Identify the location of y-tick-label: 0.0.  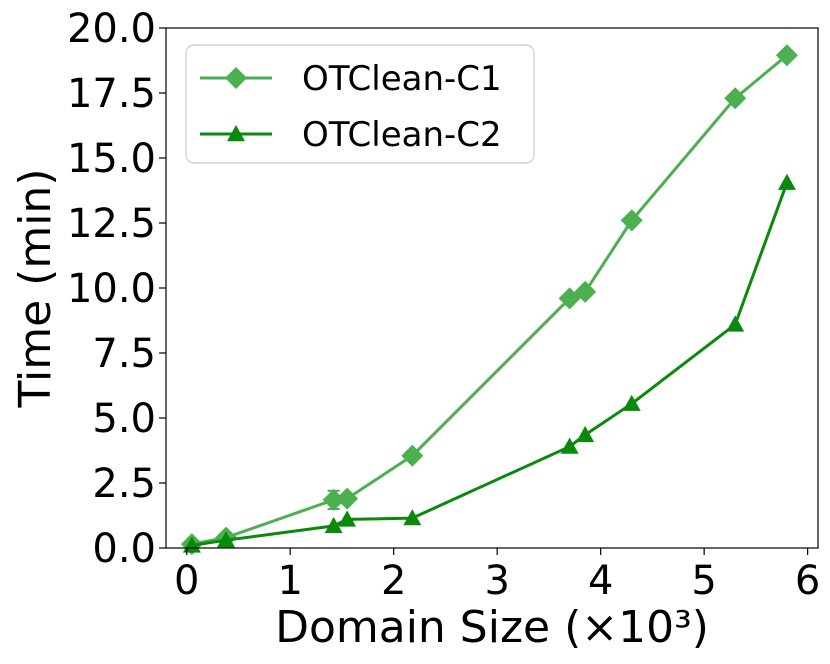
(124, 549).